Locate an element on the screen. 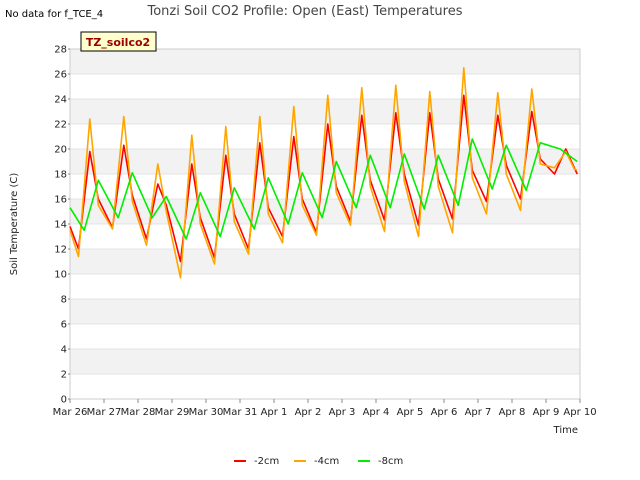 Image resolution: width=640 pixels, height=480 pixels. x-tick-label: Apr 9 is located at coordinates (546, 412).